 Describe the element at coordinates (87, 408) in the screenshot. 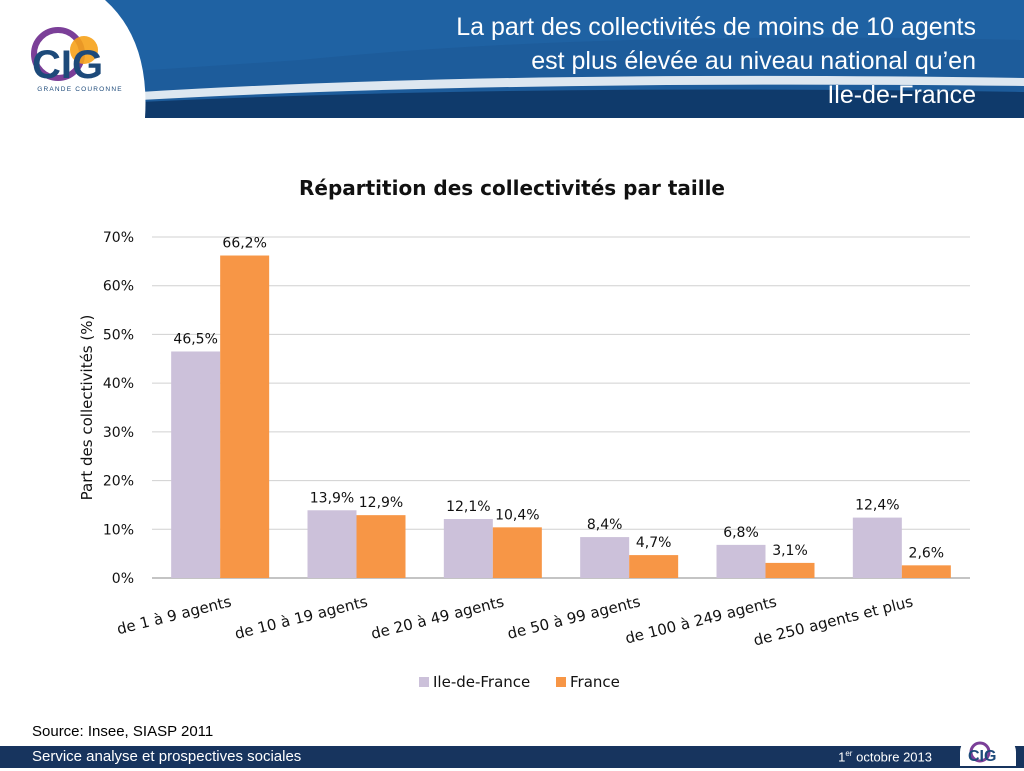

I see `y-axis-label: Part des collectivités (%)` at that location.